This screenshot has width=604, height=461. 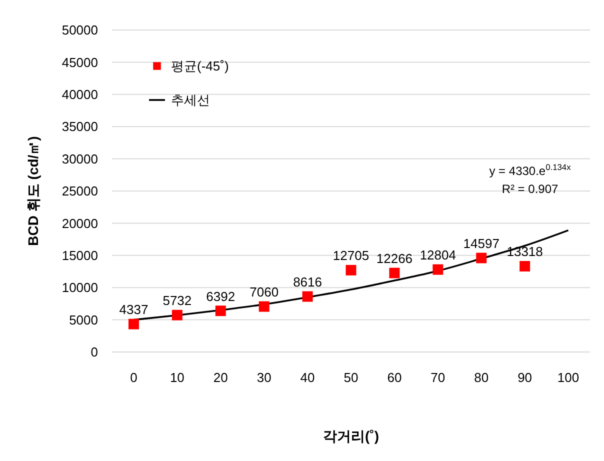 What do you see at coordinates (394, 377) in the screenshot?
I see `x-tick-label: 60` at bounding box center [394, 377].